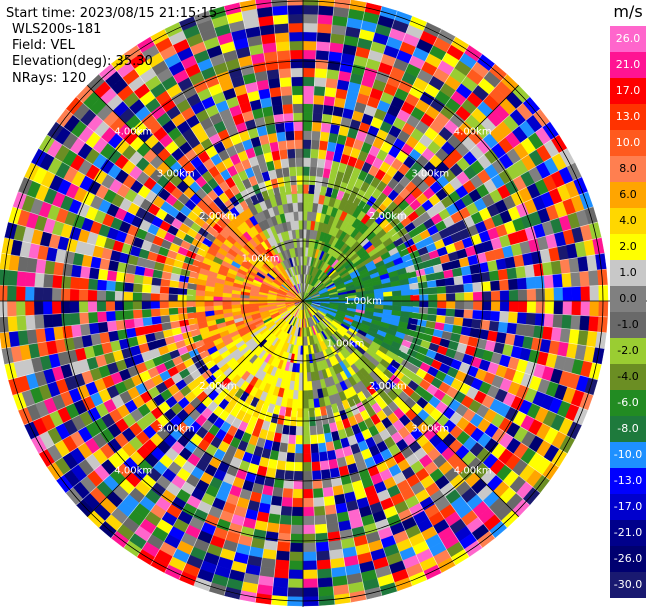  Describe the element at coordinates (218, 386) in the screenshot. I see `range-ring-label: 2.00km` at that location.